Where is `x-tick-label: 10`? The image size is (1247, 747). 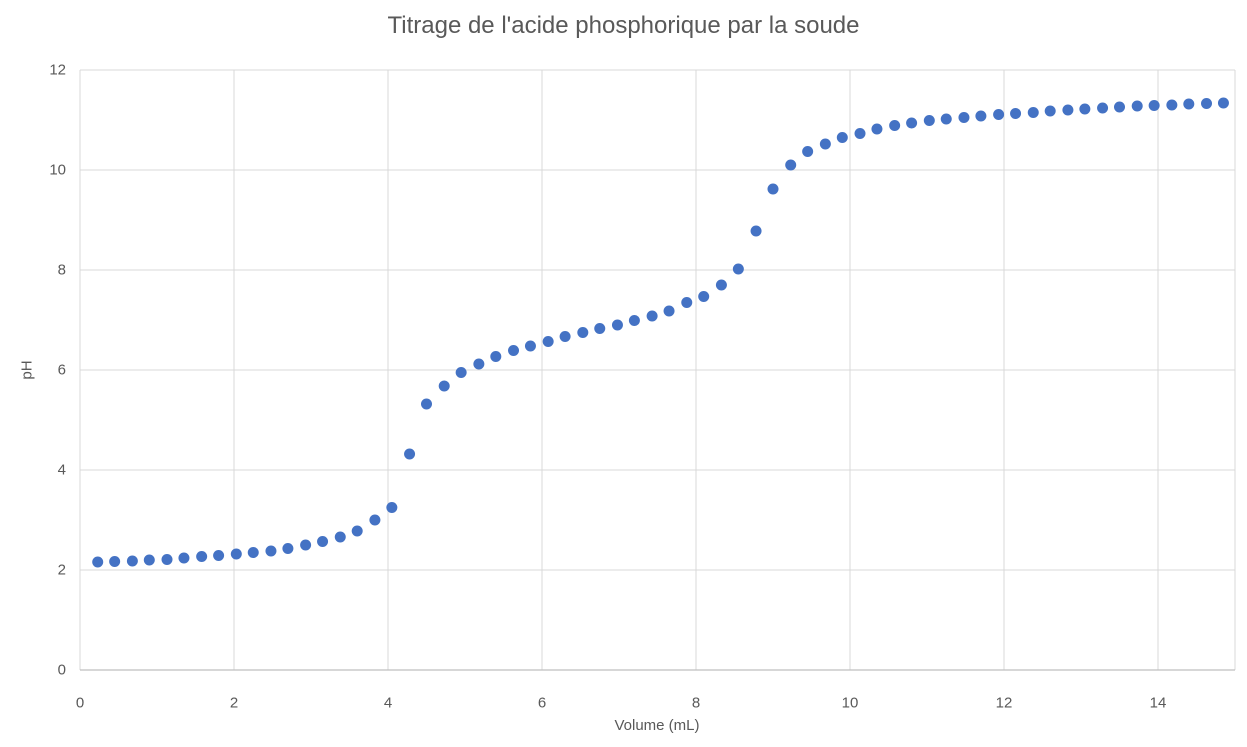
x-tick-label: 10 is located at coordinates (850, 703).